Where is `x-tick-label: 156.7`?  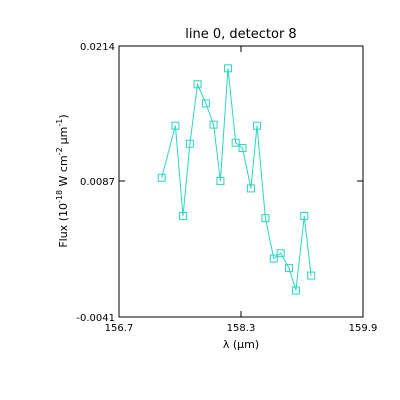
x-tick-label: 156.7 is located at coordinates (119, 328).